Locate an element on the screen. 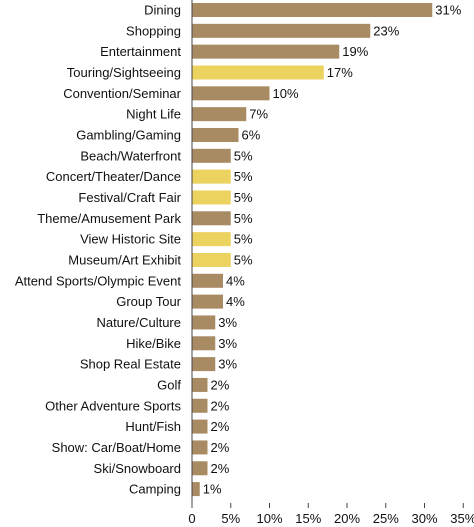 The width and height of the screenshot is (474, 527). category-label-13: Attend Sports/Olympic Event is located at coordinates (98, 280).